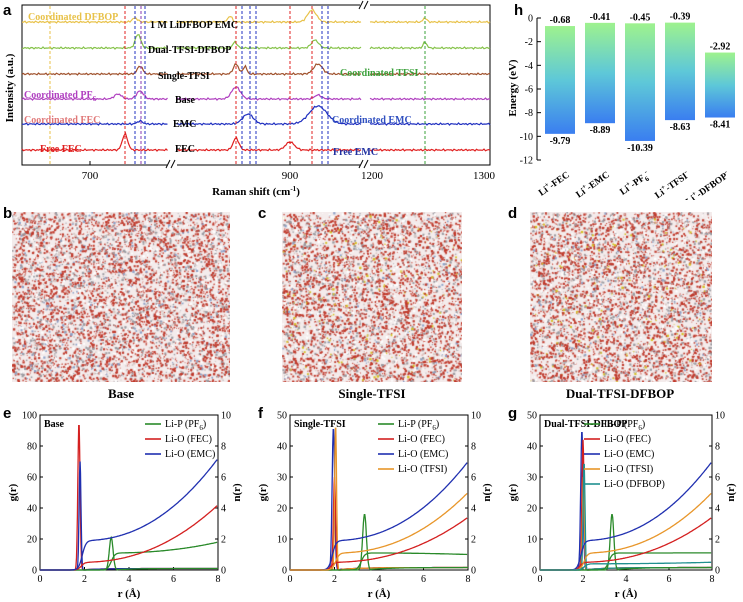  I want to click on raman-xlabel: Raman shift (cm-1), so click(256, 191).